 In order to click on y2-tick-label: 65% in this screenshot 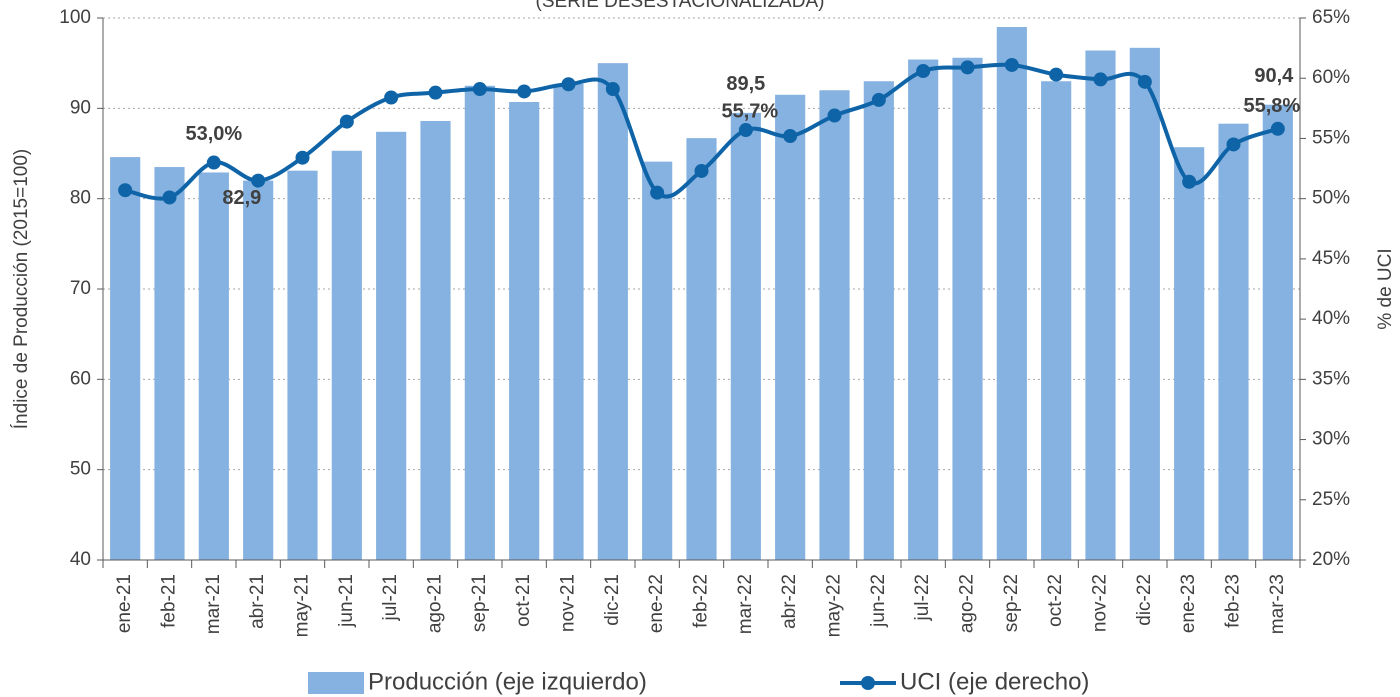, I will do `click(1331, 17)`.